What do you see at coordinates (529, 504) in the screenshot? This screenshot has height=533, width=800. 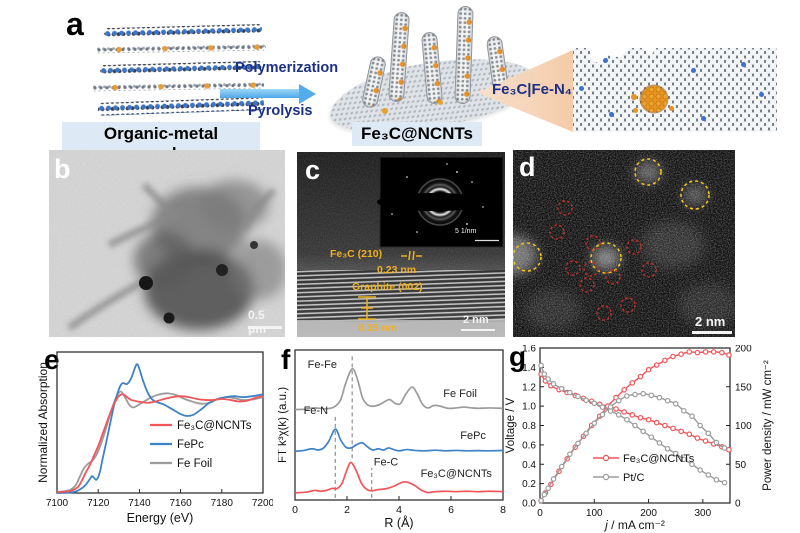 I see `svg-text: 0.0` at bounding box center [529, 504].